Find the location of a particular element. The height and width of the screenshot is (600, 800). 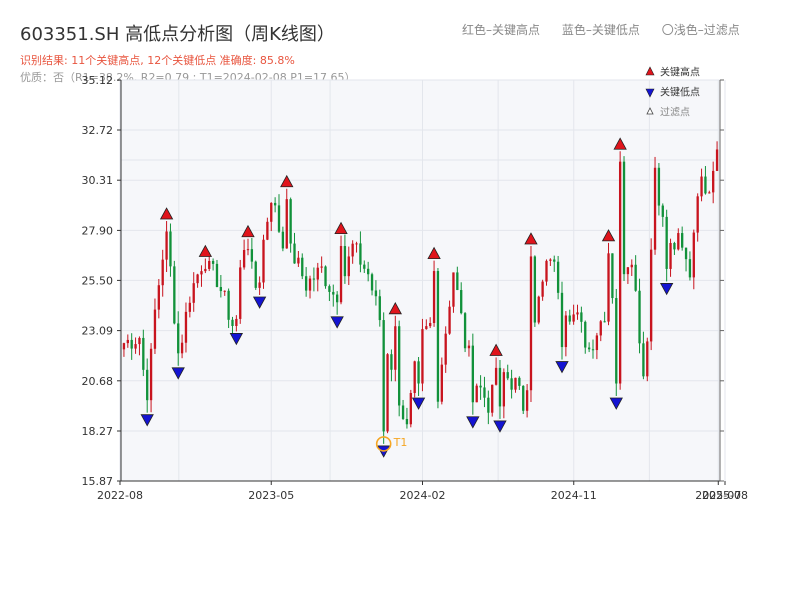

legend-item-label: 关键高点 is located at coordinates (680, 72).